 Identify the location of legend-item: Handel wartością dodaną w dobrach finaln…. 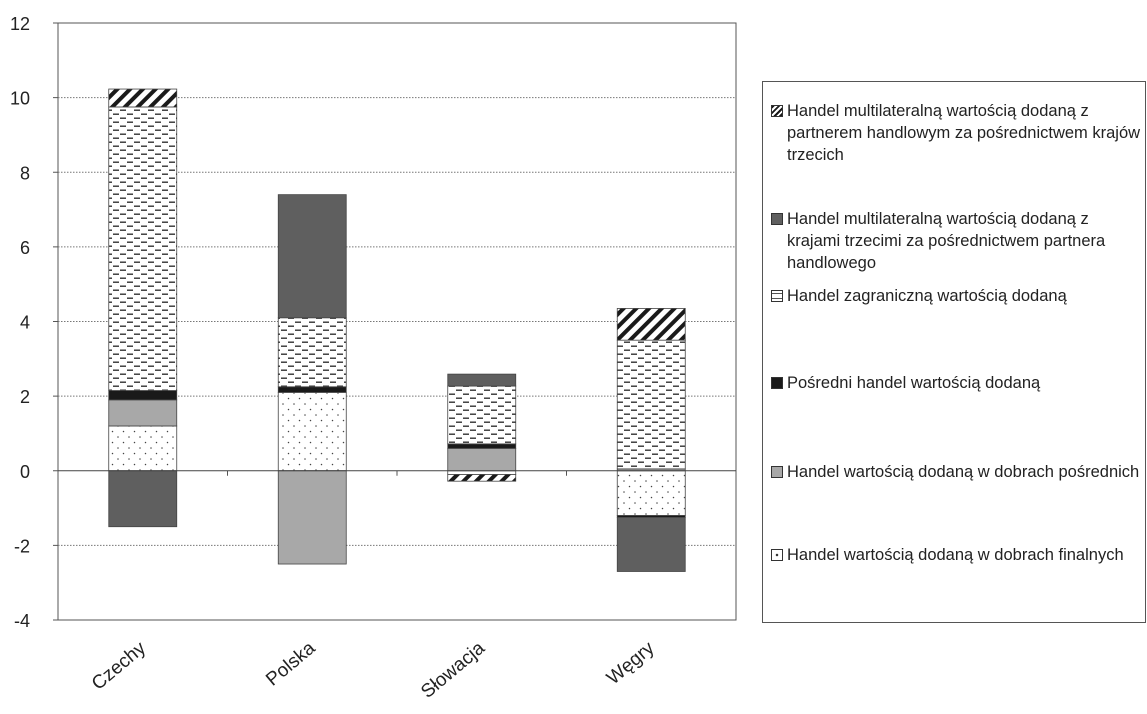
(957, 555).